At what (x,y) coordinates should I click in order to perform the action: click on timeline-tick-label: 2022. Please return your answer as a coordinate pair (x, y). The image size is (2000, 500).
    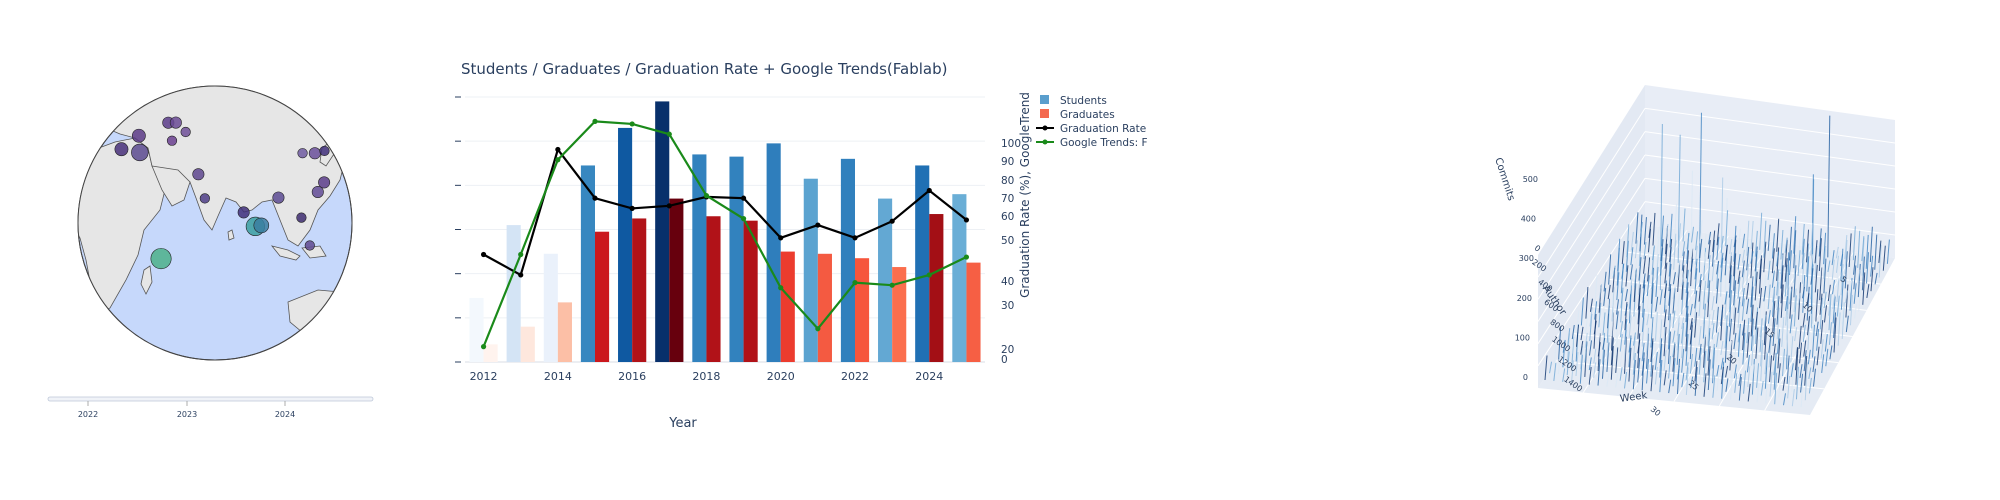
    Looking at the image, I should click on (88, 414).